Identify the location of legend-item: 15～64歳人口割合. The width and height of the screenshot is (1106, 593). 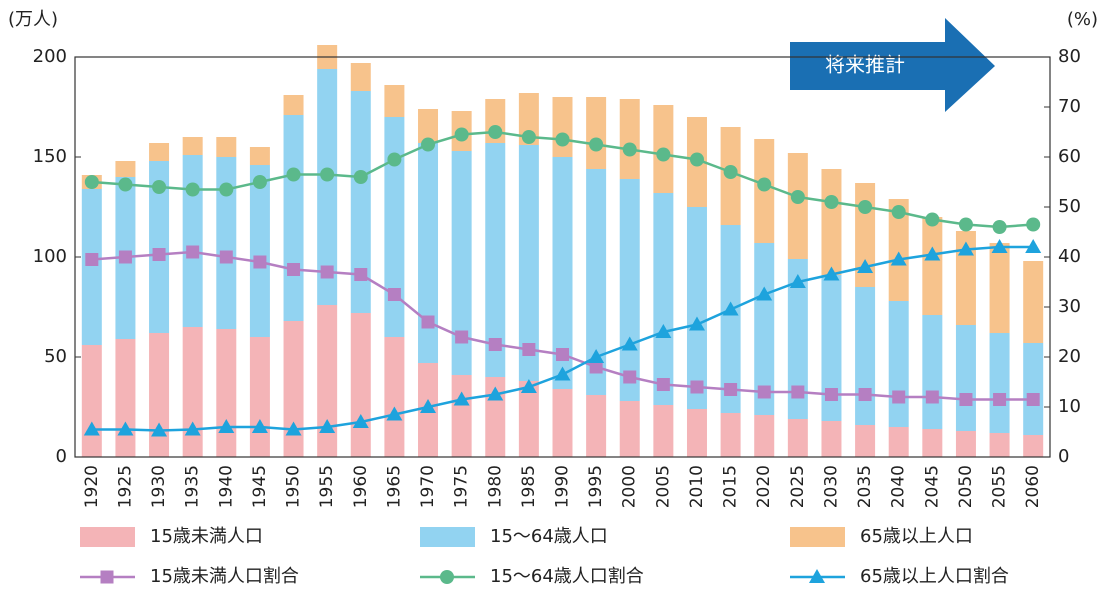
(532, 576).